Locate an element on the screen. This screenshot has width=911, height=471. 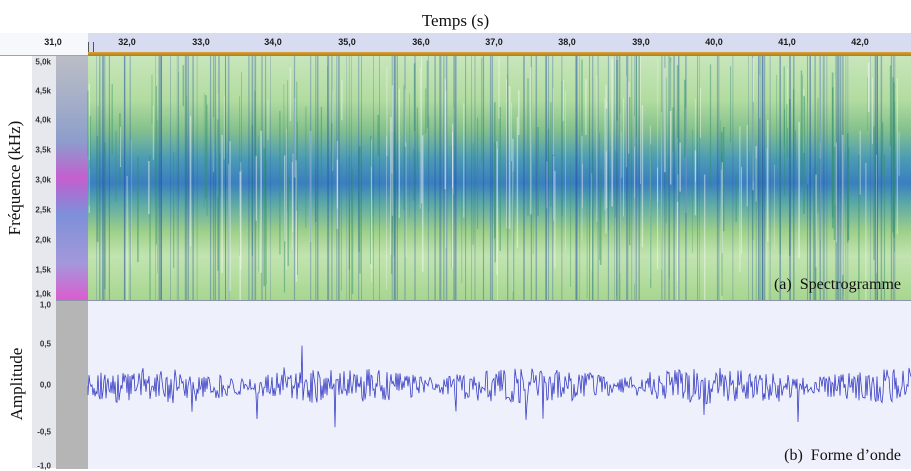
time-axis-title: Temps (s) is located at coordinates (455, 20).